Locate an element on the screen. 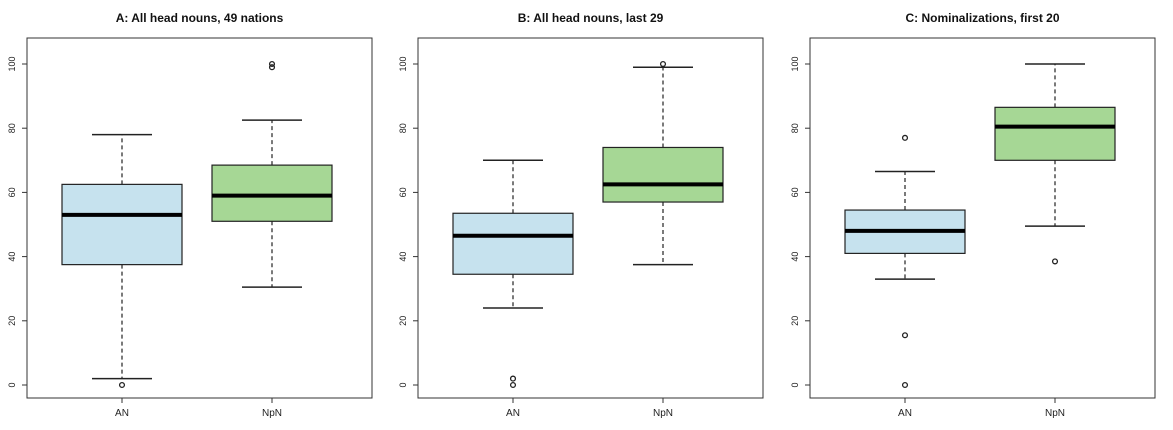  chart-title: A: All head nouns, 49 nations is located at coordinates (200, 18).